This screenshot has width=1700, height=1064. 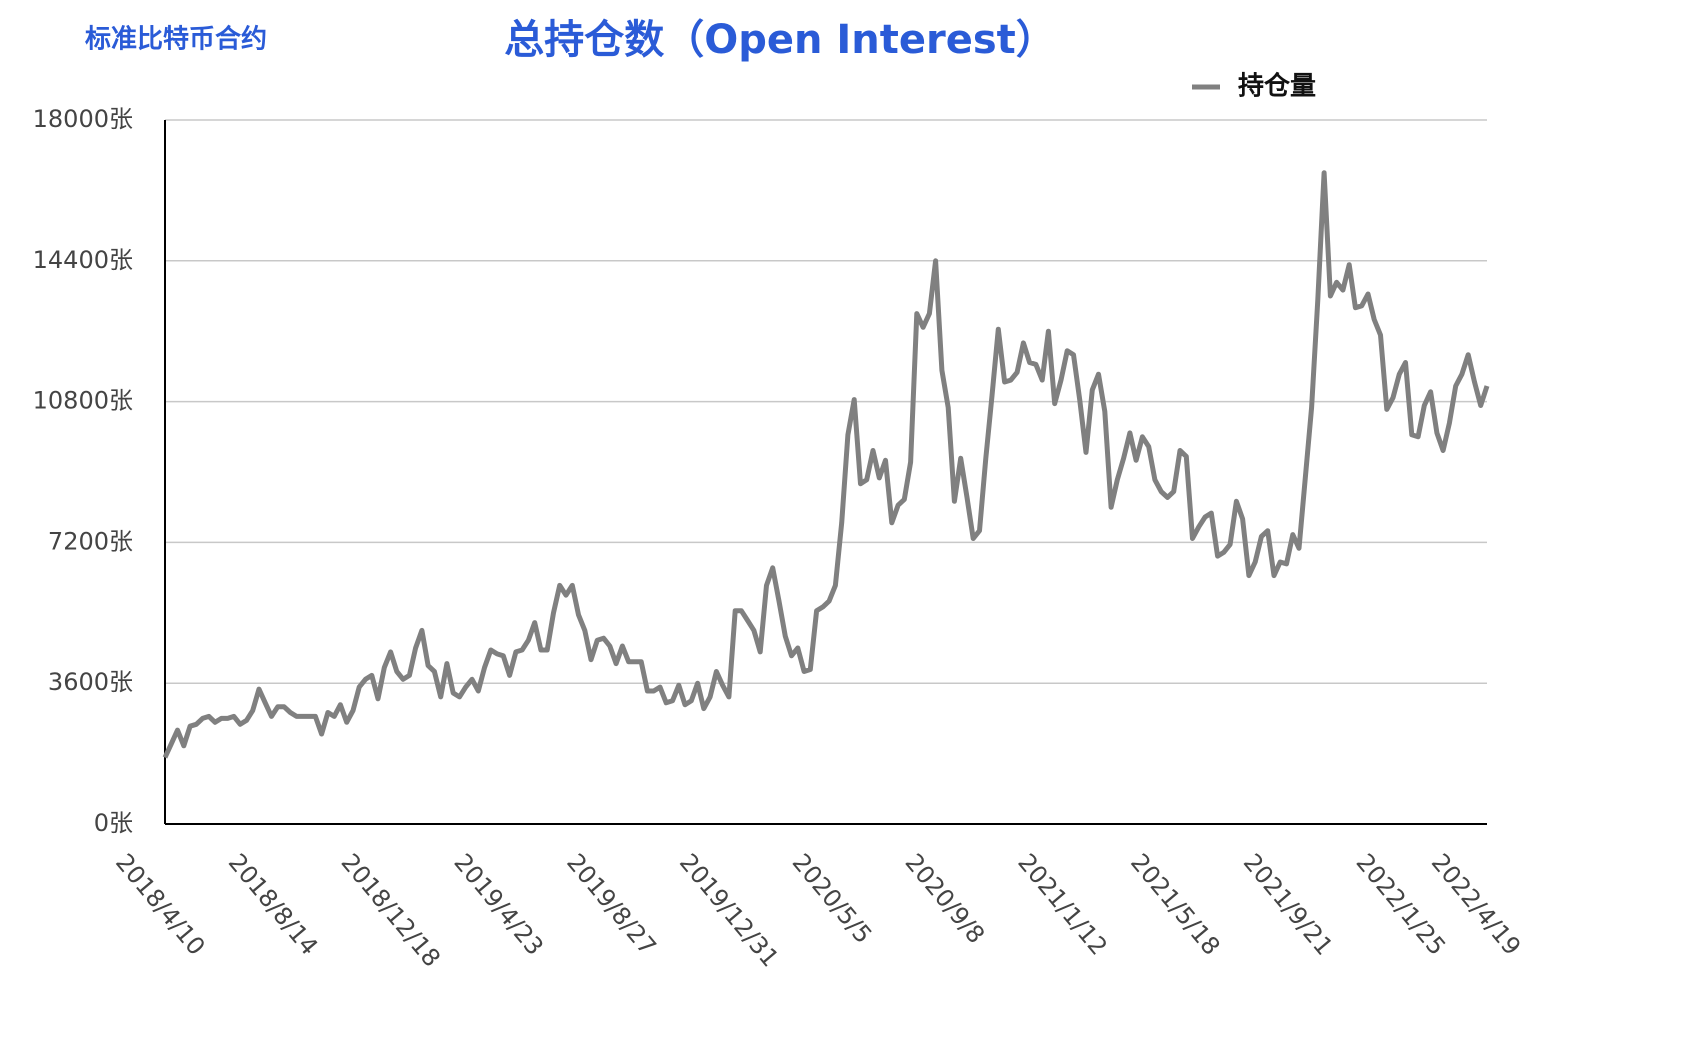 I want to click on y-tick-label: 10800张, so click(x=83, y=401).